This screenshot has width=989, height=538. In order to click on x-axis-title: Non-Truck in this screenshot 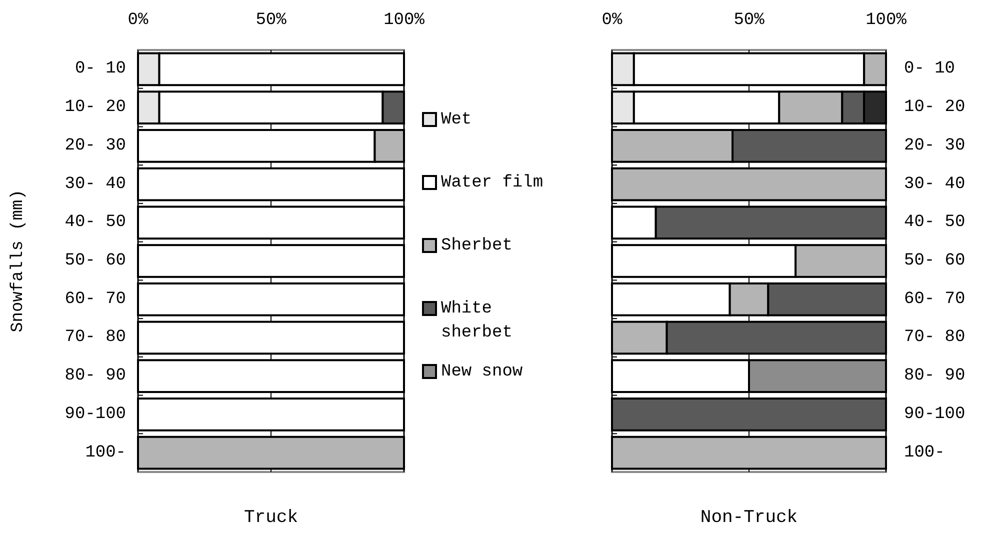, I will do `click(749, 518)`.